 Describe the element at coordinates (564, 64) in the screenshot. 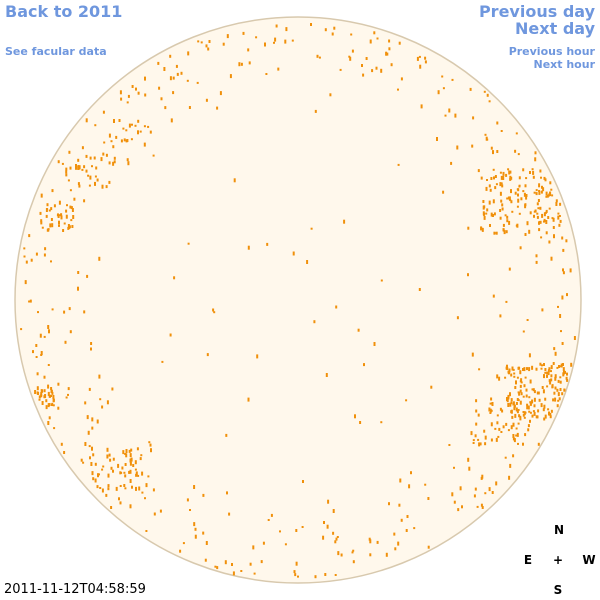

I see `next-hour-link: Next hour` at that location.